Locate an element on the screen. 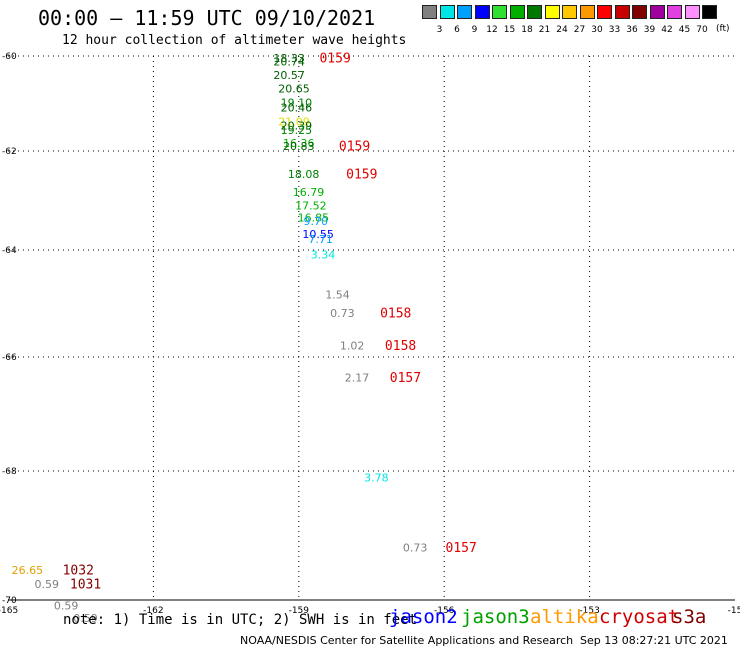  chart-title: 00:00 – 11:59 UTC 09/10/2021 is located at coordinates (207, 18).